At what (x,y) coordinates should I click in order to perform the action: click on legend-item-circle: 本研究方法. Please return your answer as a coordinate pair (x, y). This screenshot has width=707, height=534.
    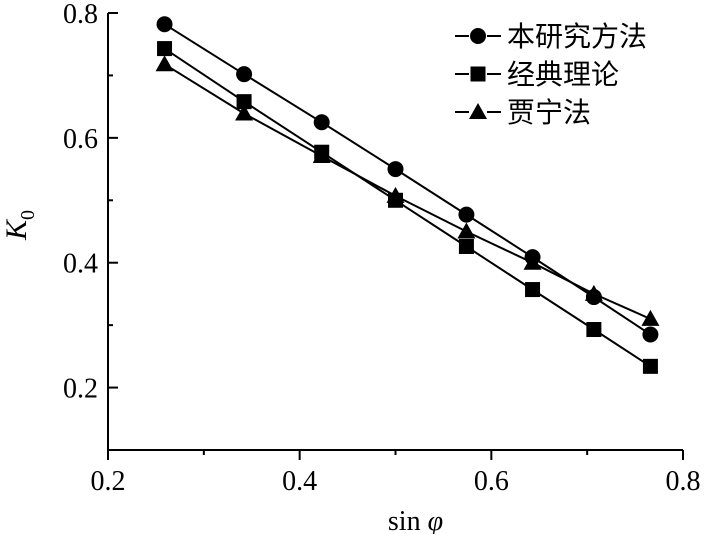
    Looking at the image, I should click on (551, 36).